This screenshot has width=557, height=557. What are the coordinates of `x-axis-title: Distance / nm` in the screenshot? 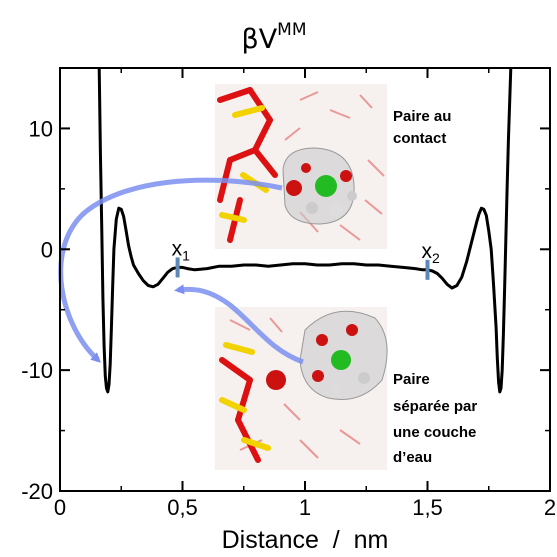 It's located at (305, 540).